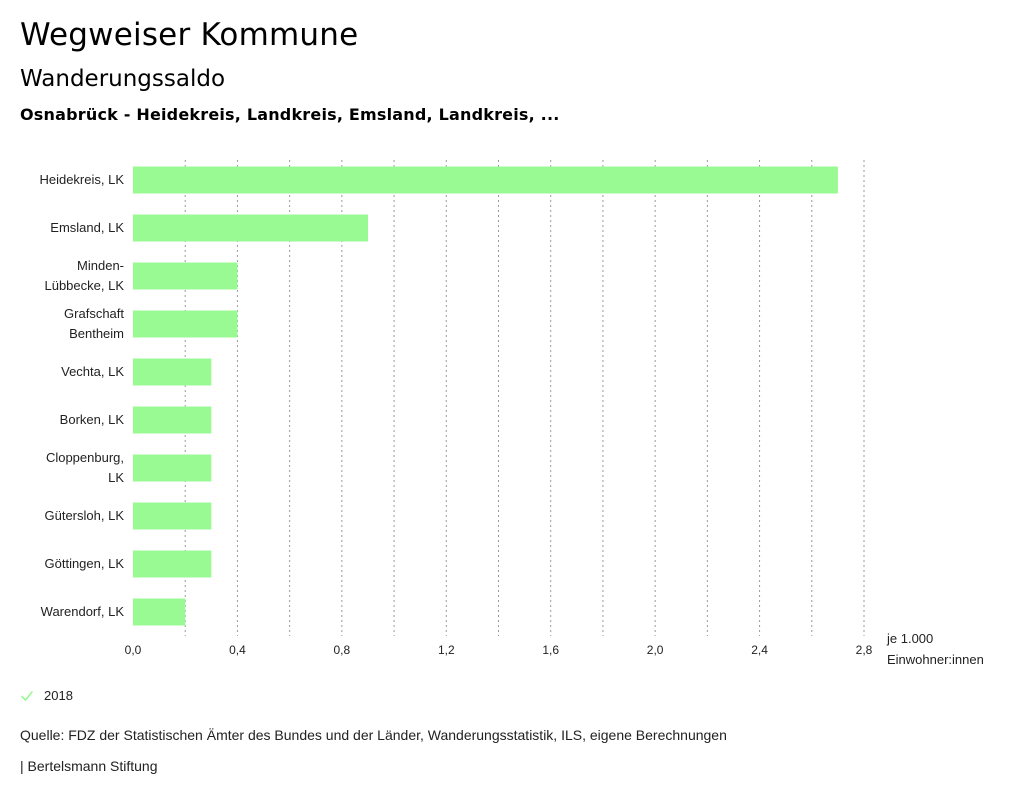  Describe the element at coordinates (342, 650) in the screenshot. I see `x-tick-label: 0,8` at that location.